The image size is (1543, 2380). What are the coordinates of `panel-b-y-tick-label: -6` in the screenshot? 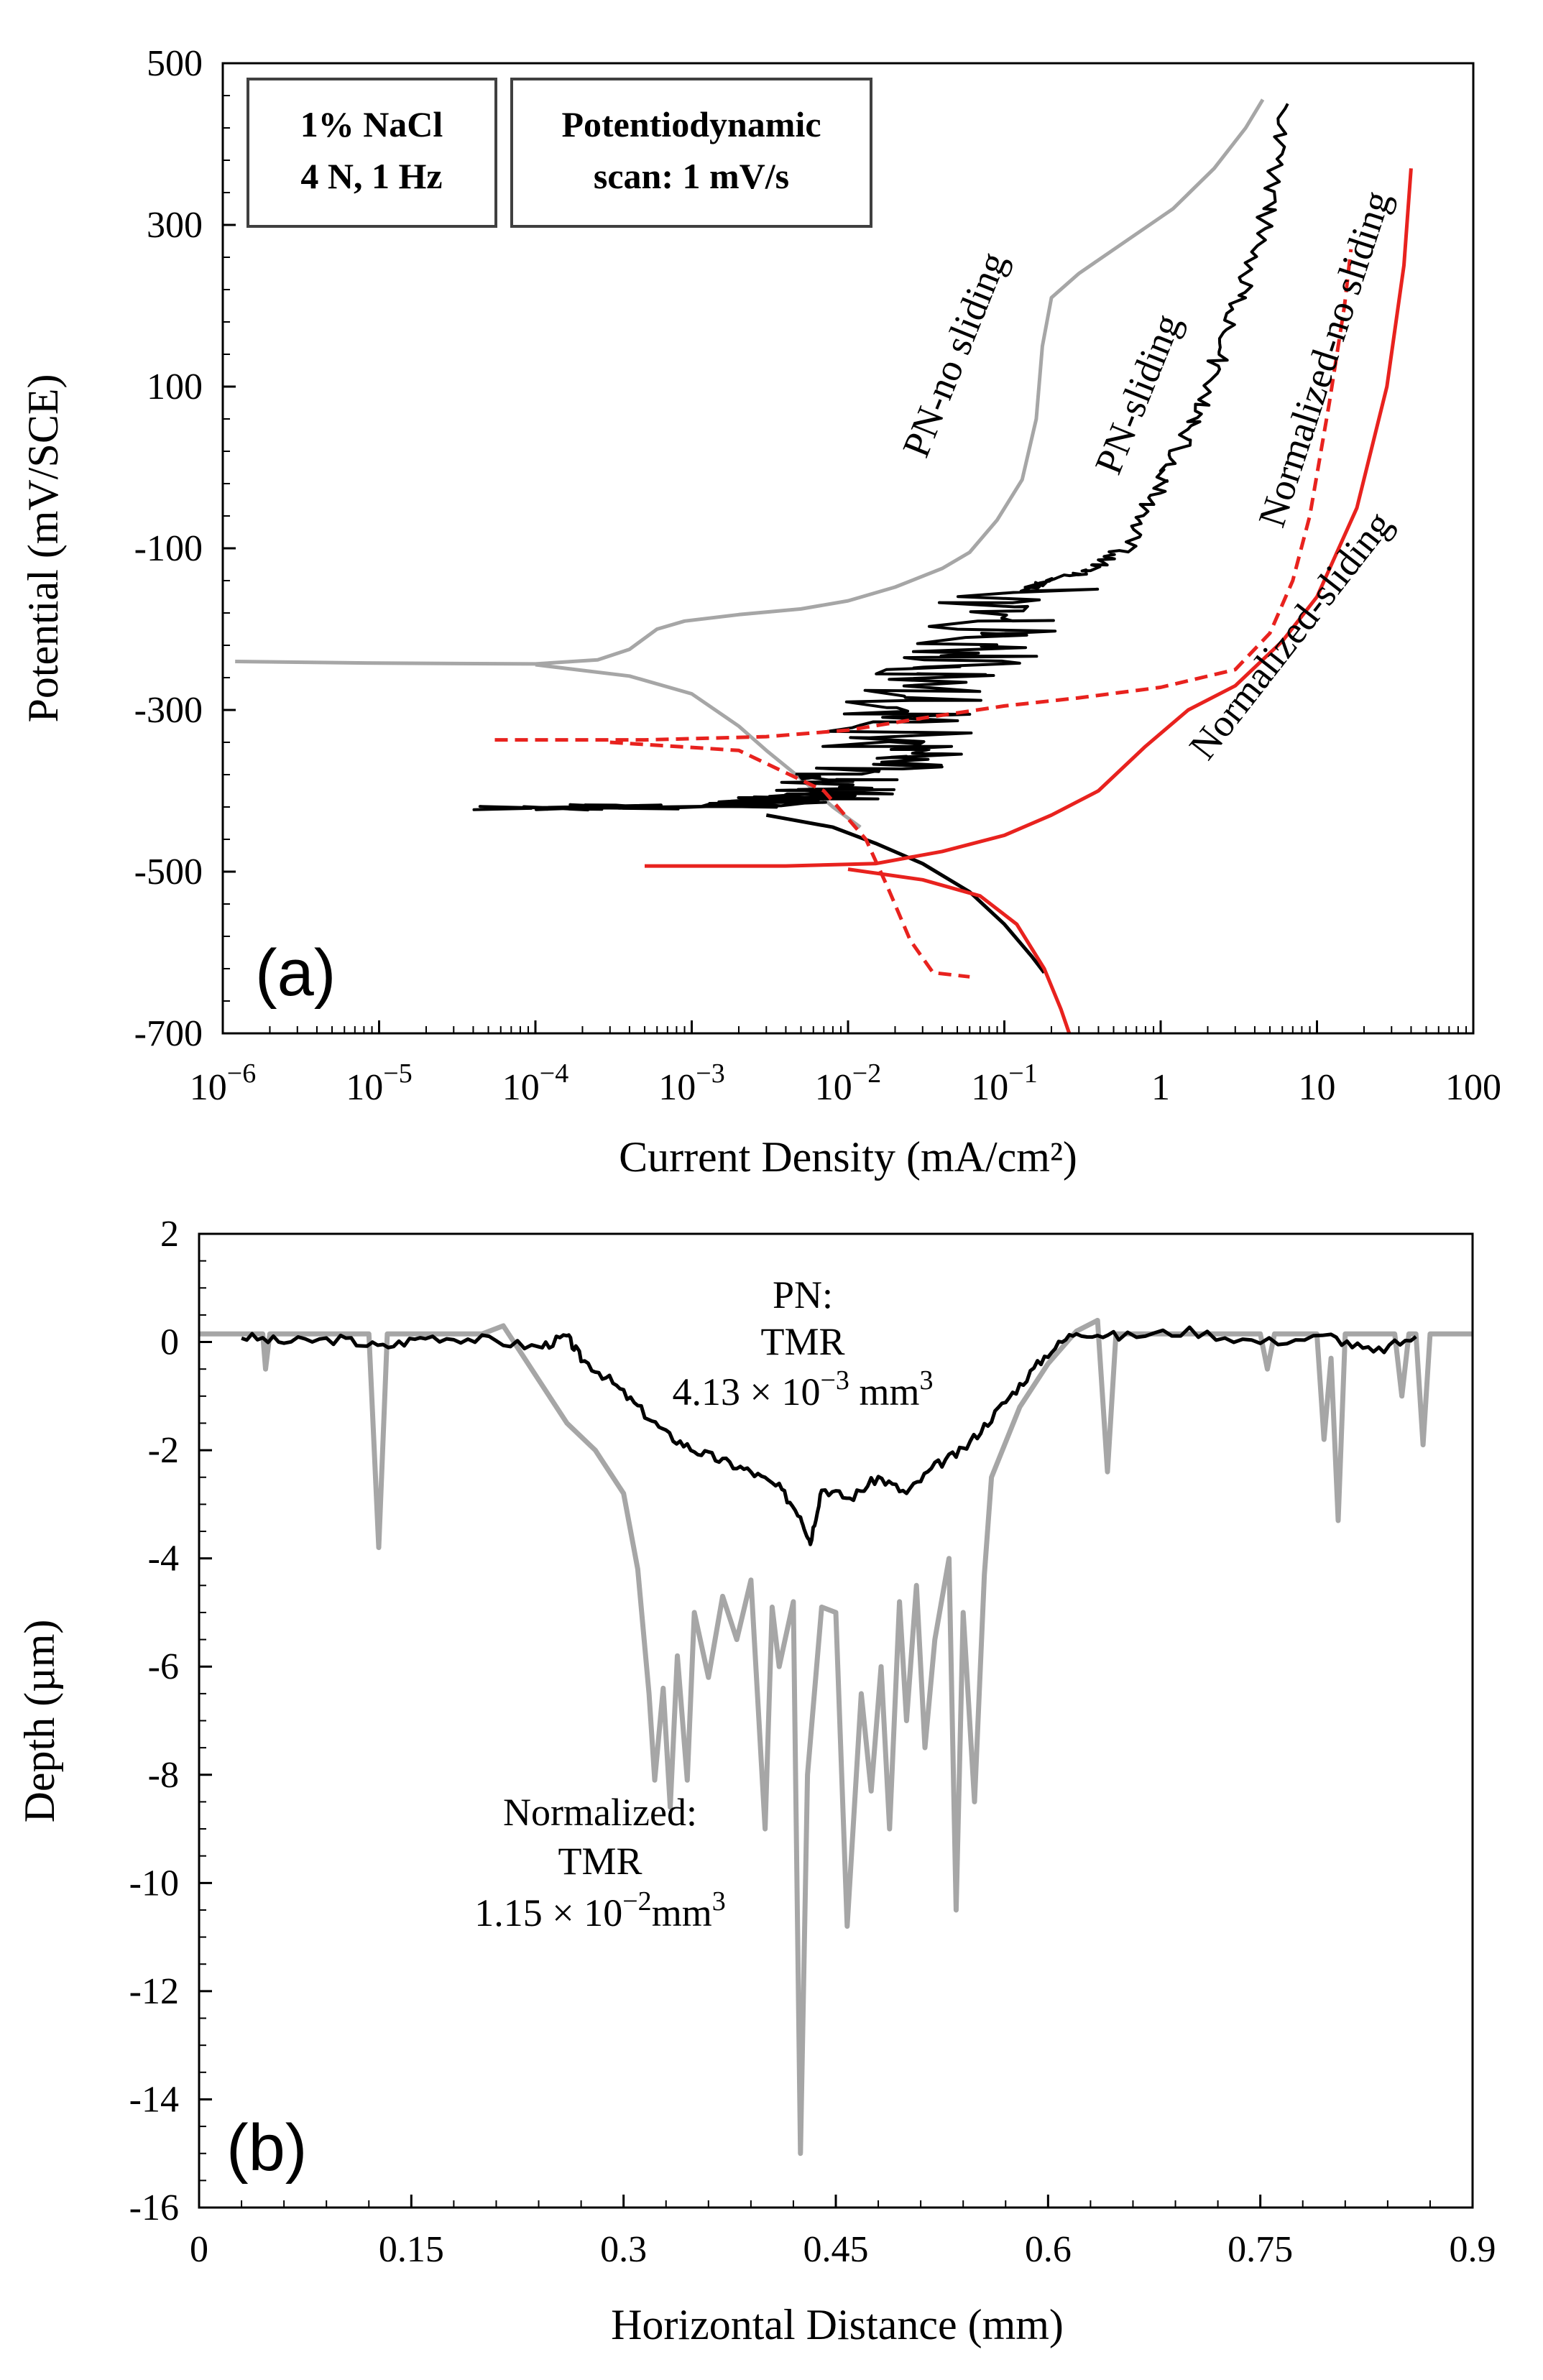 It's located at (163, 1666).